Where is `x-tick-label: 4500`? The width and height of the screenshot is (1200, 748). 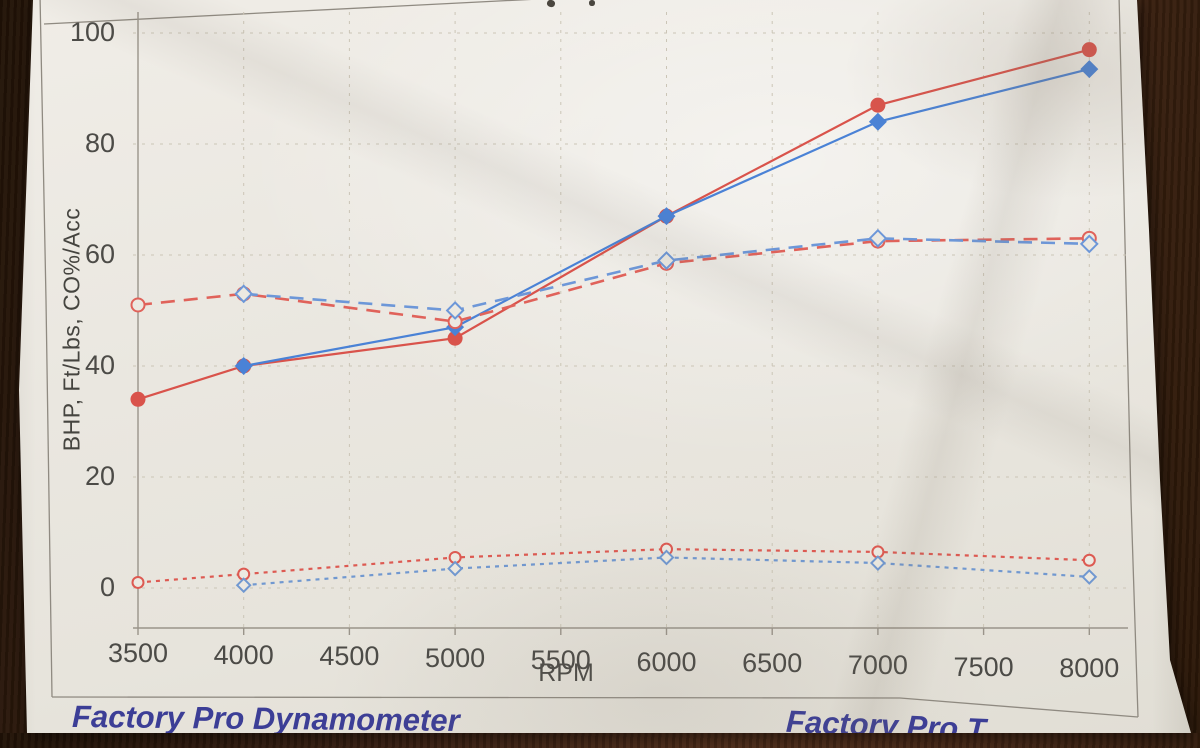
x-tick-label: 4500 is located at coordinates (349, 656).